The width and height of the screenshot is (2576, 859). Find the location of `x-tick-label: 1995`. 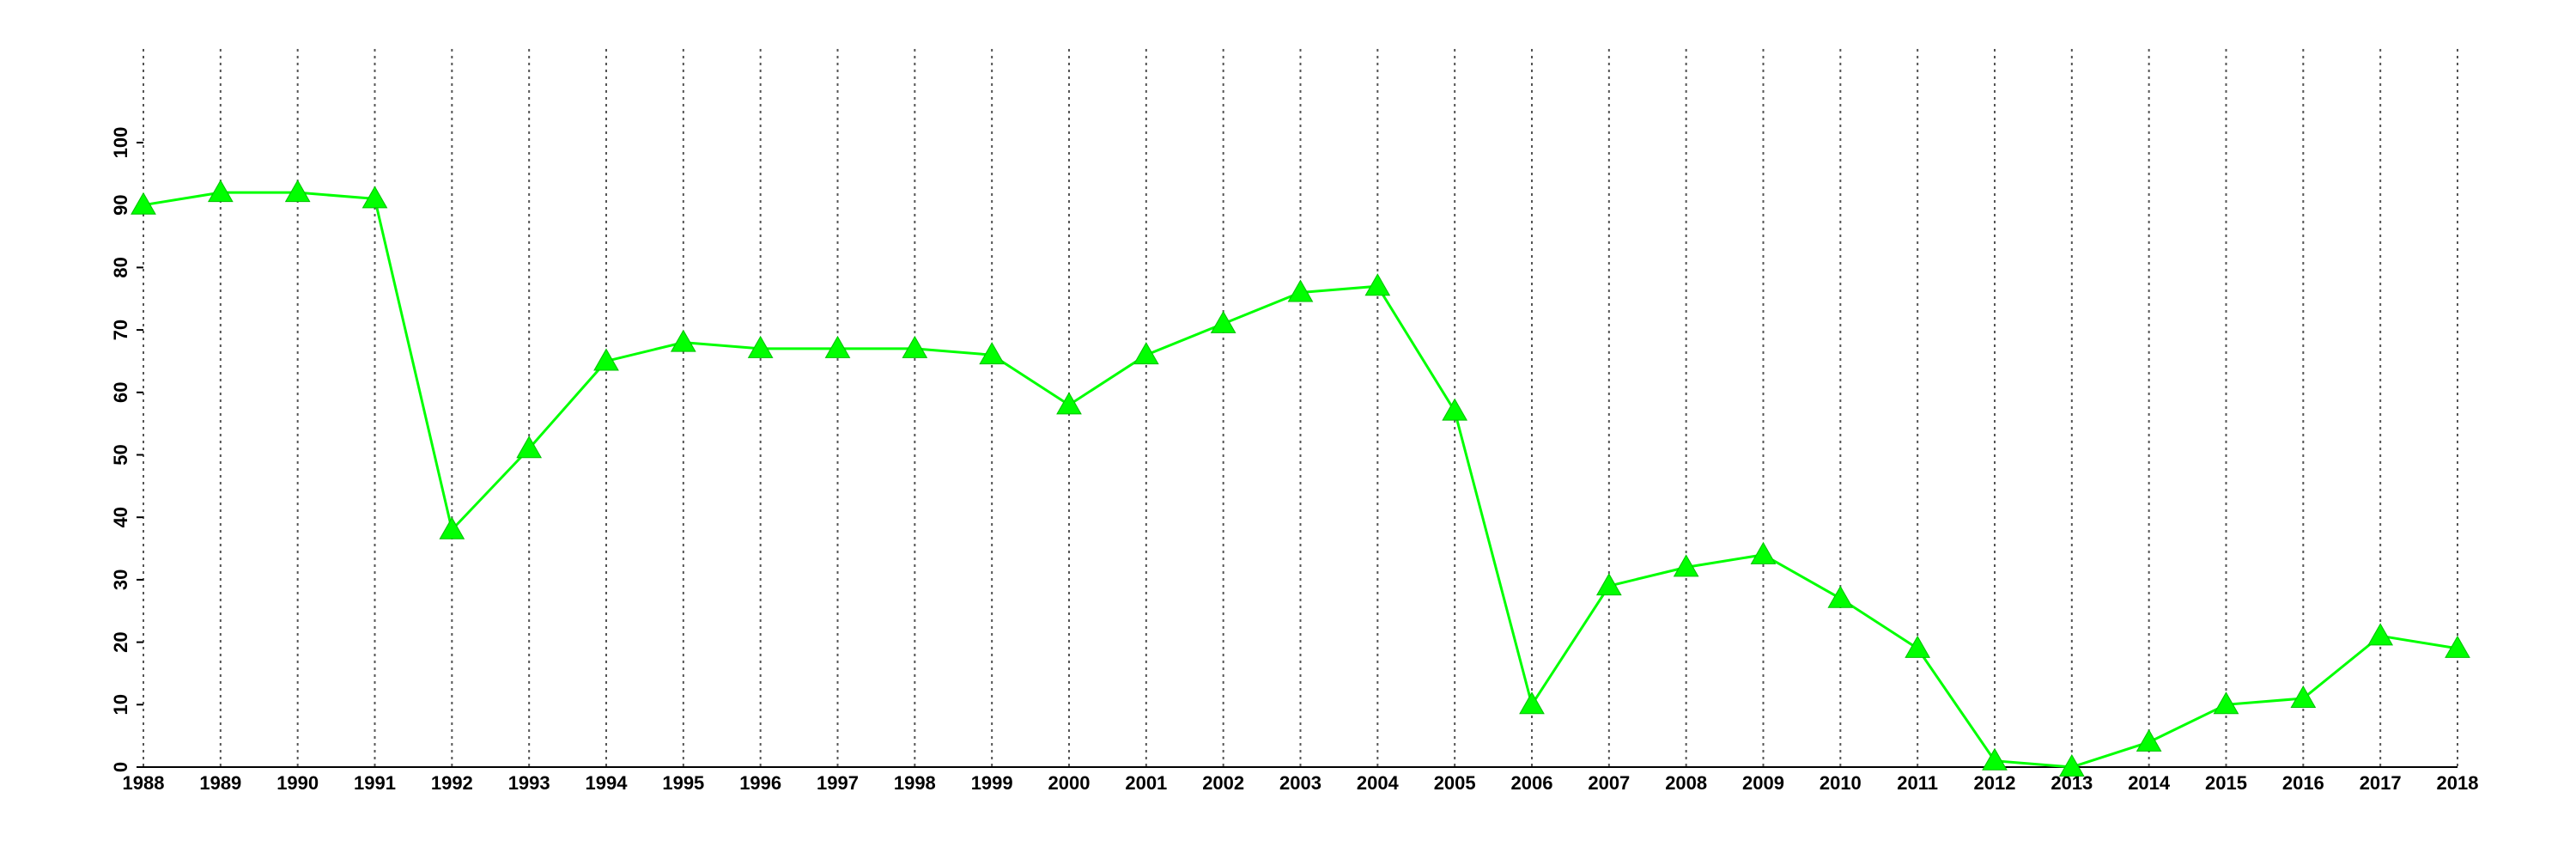

x-tick-label: 1995 is located at coordinates (683, 783).